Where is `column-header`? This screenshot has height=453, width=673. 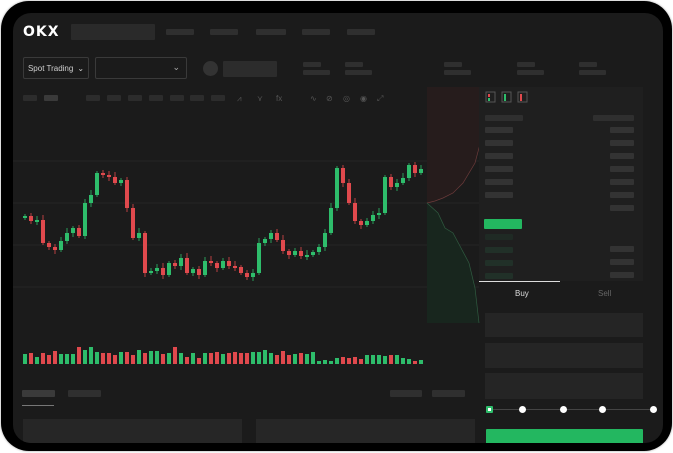 column-header is located at coordinates (613, 118).